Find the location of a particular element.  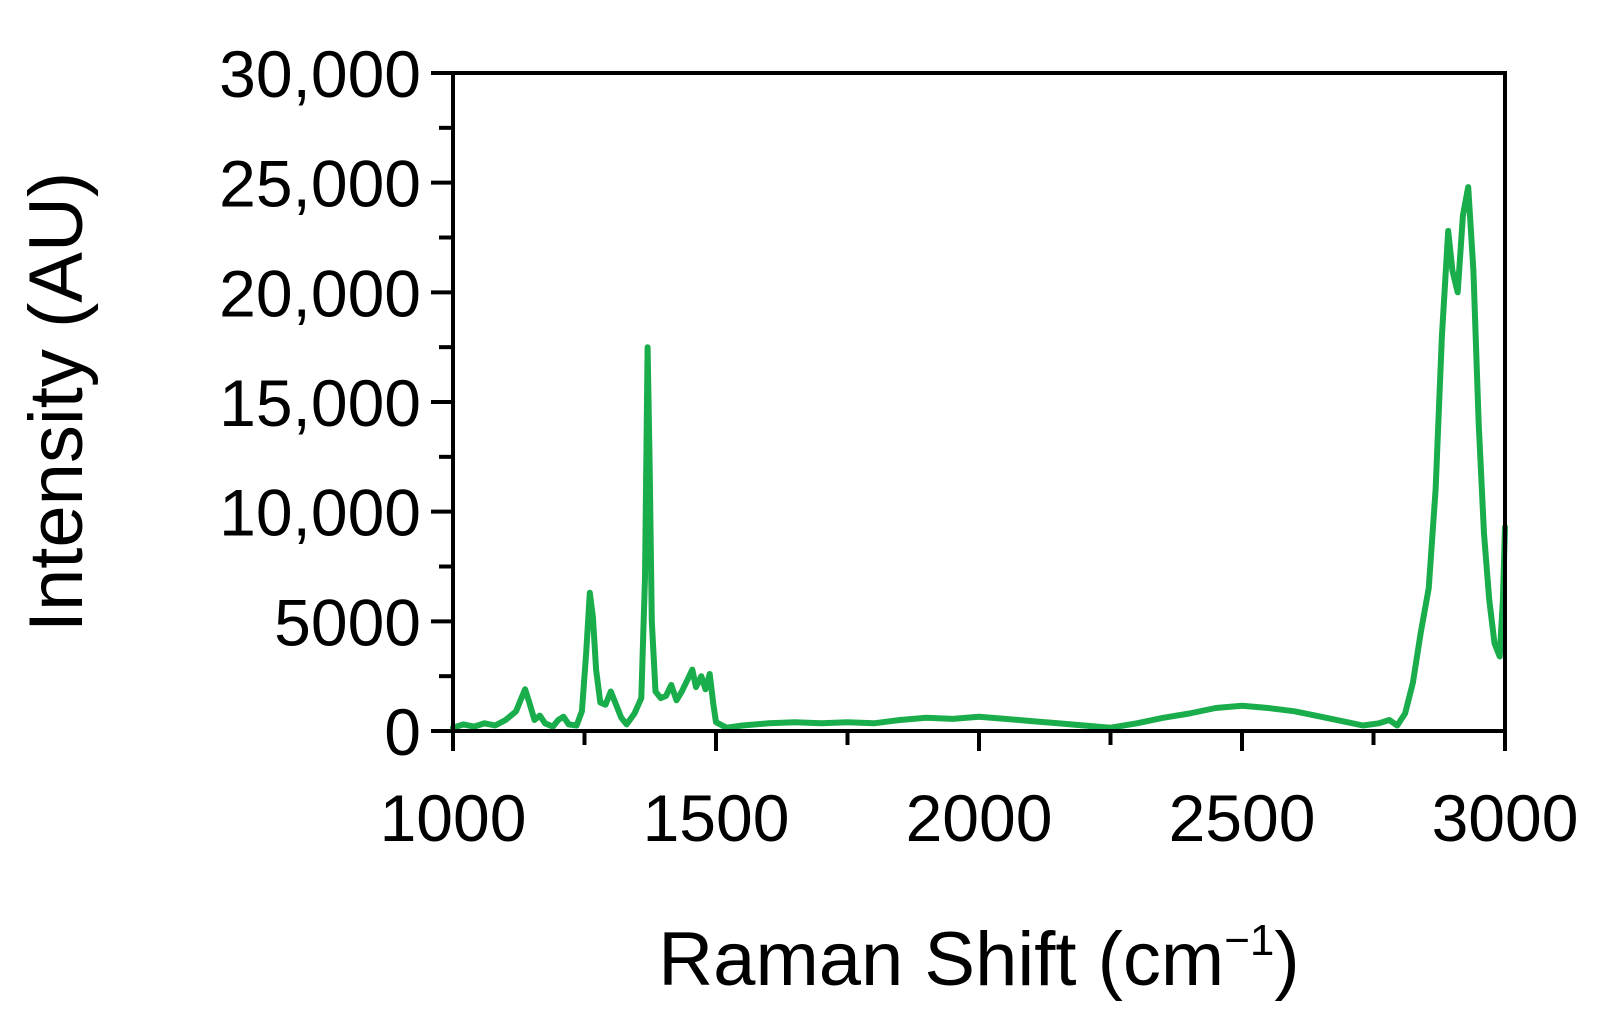

y-tick-label: 10,000 is located at coordinates (320, 513).